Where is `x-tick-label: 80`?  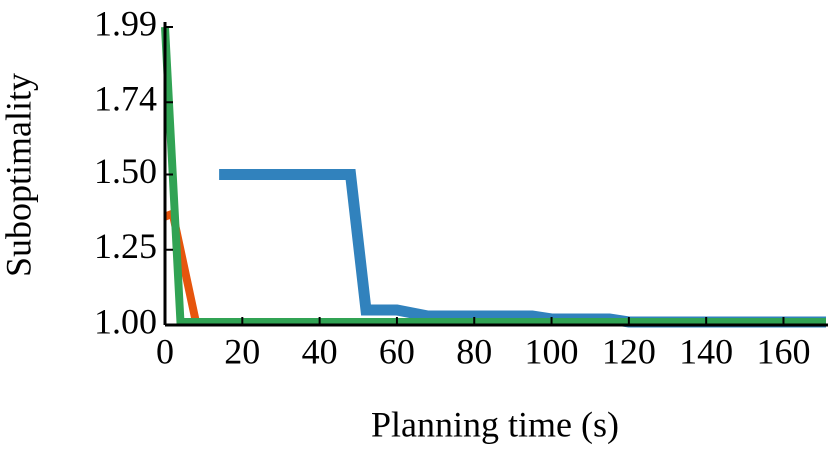 x-tick-label: 80 is located at coordinates (474, 351).